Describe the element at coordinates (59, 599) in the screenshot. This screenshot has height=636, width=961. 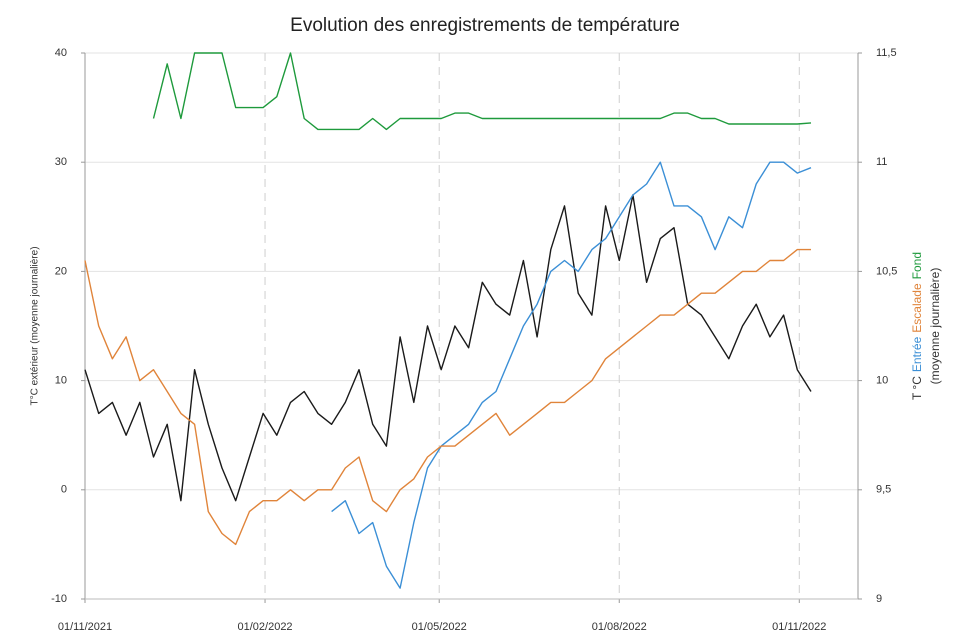
I see `y-tick-label: -10` at that location.